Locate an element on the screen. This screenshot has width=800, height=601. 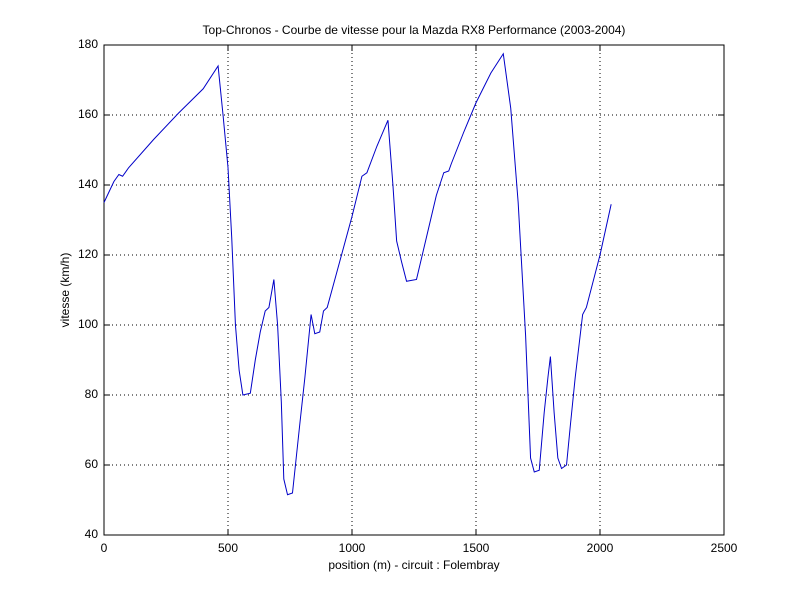
y-tick-label: 120 is located at coordinates (88, 254).